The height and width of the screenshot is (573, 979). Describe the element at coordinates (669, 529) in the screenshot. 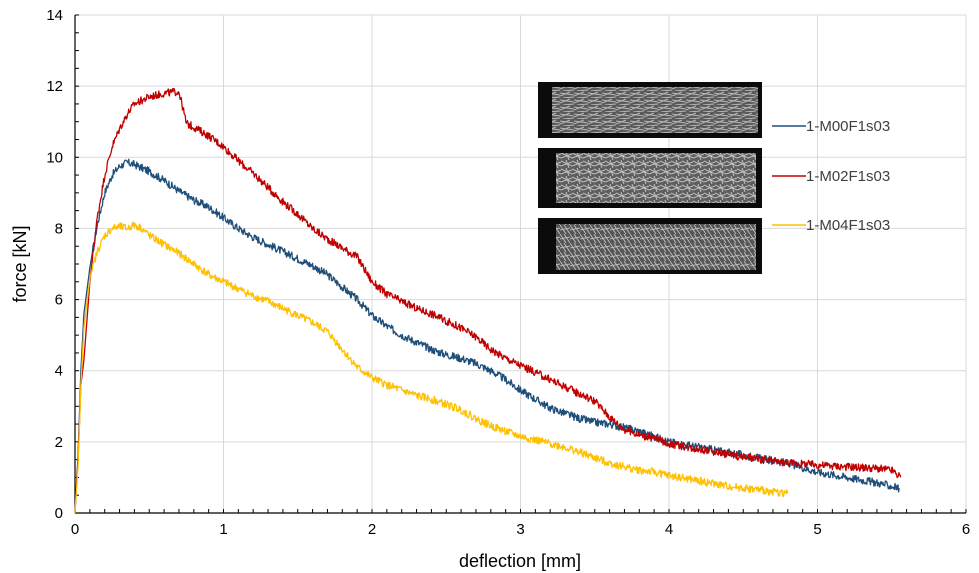

I see `x-tick-label: 4` at that location.